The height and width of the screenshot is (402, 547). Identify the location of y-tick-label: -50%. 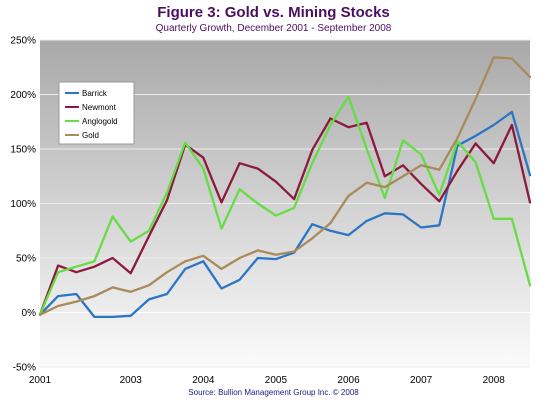
(24, 368).